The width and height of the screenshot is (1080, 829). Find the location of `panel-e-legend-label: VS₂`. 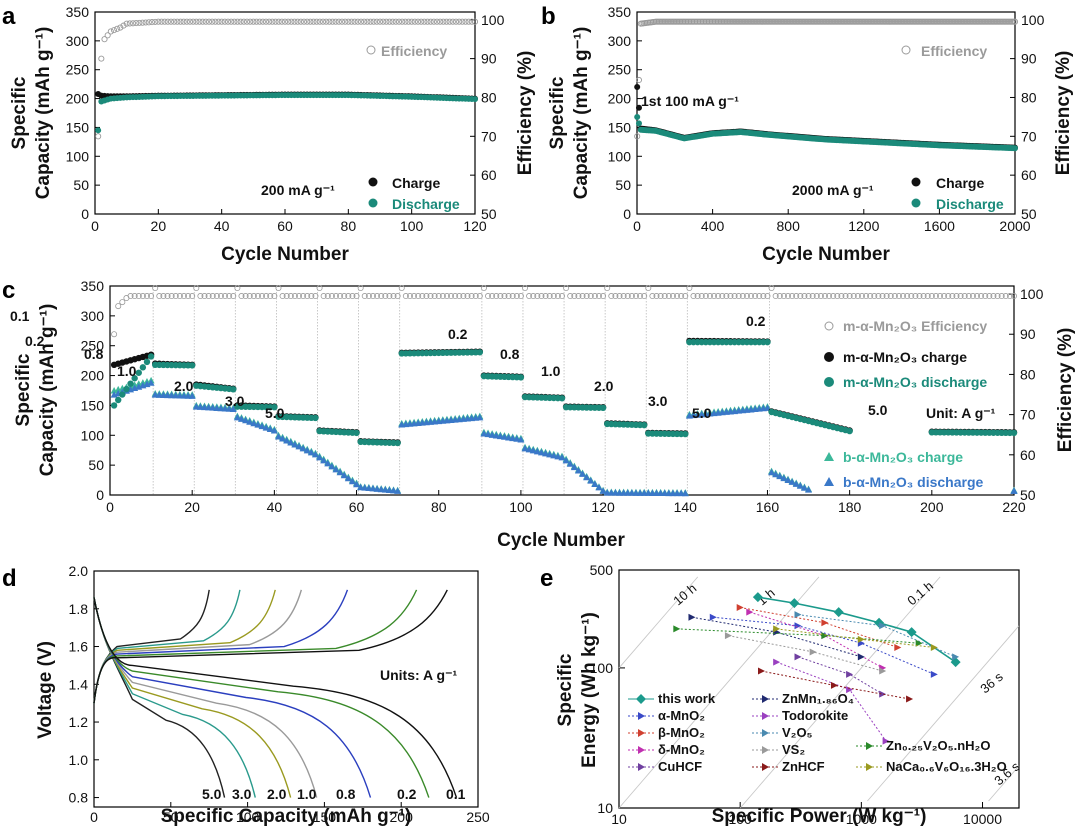

panel-e-legend-label: VS₂ is located at coordinates (793, 749).